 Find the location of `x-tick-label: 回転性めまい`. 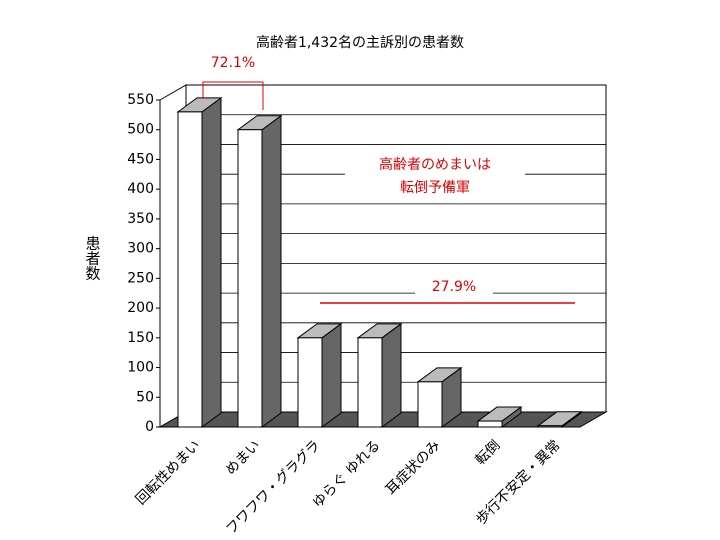

x-tick-label: 回転性めまい is located at coordinates (168, 472).